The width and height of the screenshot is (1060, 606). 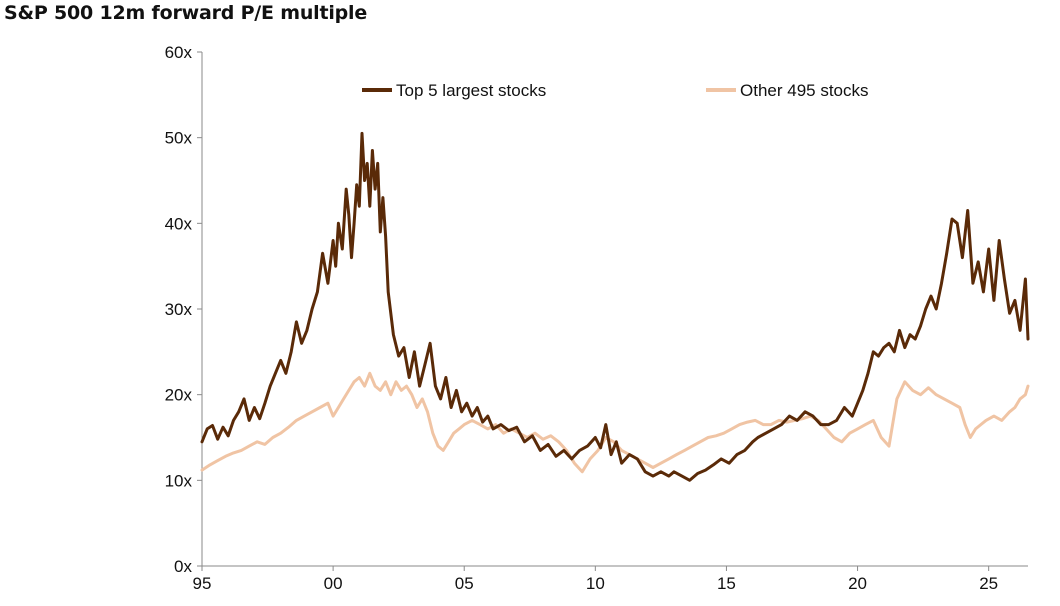 What do you see at coordinates (615, 90) in the screenshot?
I see `legend: Top 5 largest stocks Other 495 stocks` at bounding box center [615, 90].